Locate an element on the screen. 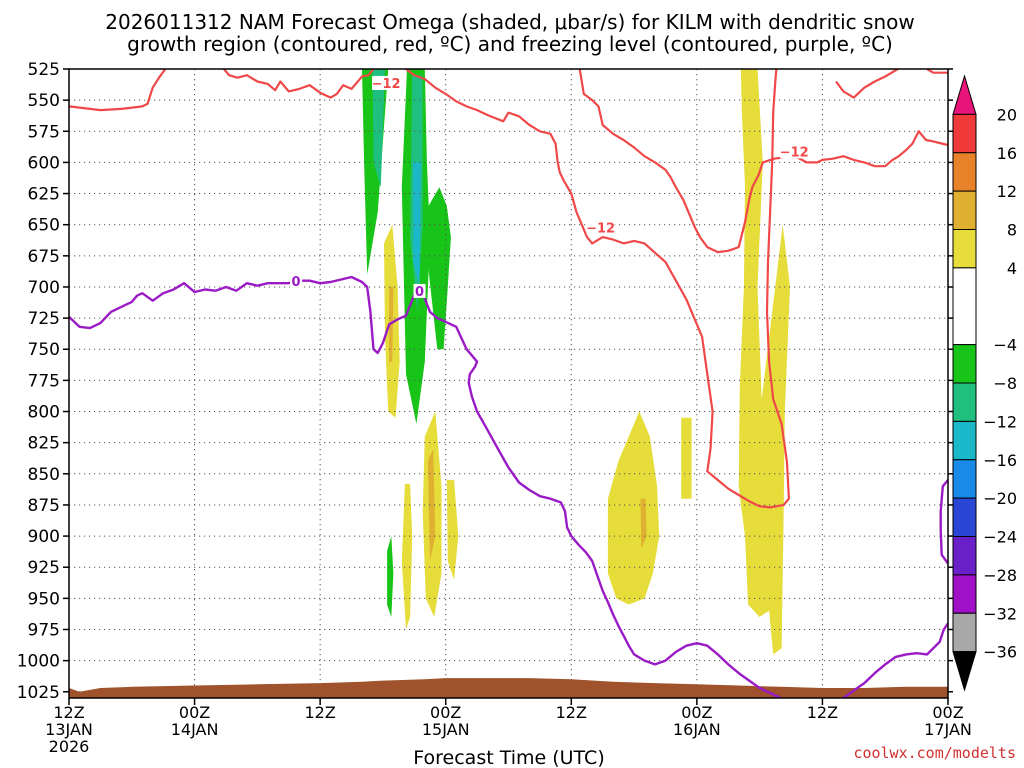  colorbar: 20 16 12 8 4 −4 −8 −12 −16 −20 −24 −28 −32 −36 is located at coordinates (984, 383).